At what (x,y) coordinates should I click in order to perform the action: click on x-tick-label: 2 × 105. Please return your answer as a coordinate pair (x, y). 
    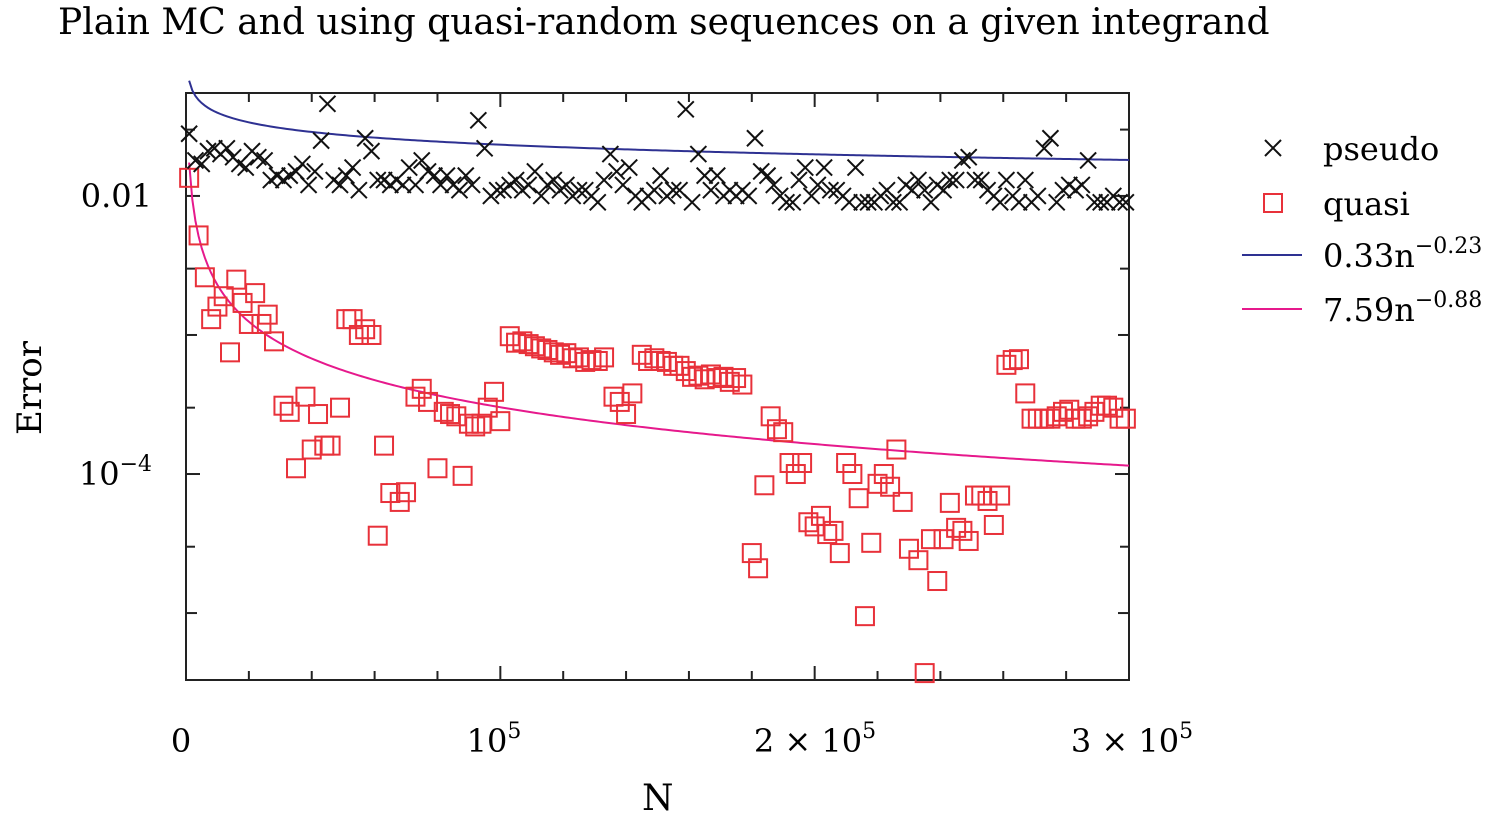
    Looking at the image, I should click on (815, 739).